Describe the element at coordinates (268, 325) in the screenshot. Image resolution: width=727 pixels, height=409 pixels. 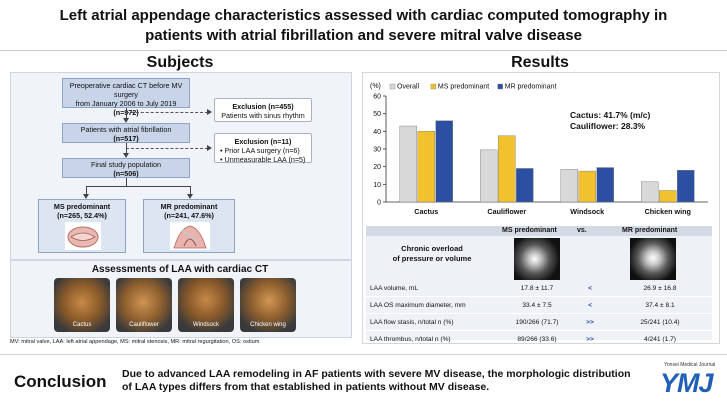
I see `laa-label-chicken-wing: Chicken wing` at that location.